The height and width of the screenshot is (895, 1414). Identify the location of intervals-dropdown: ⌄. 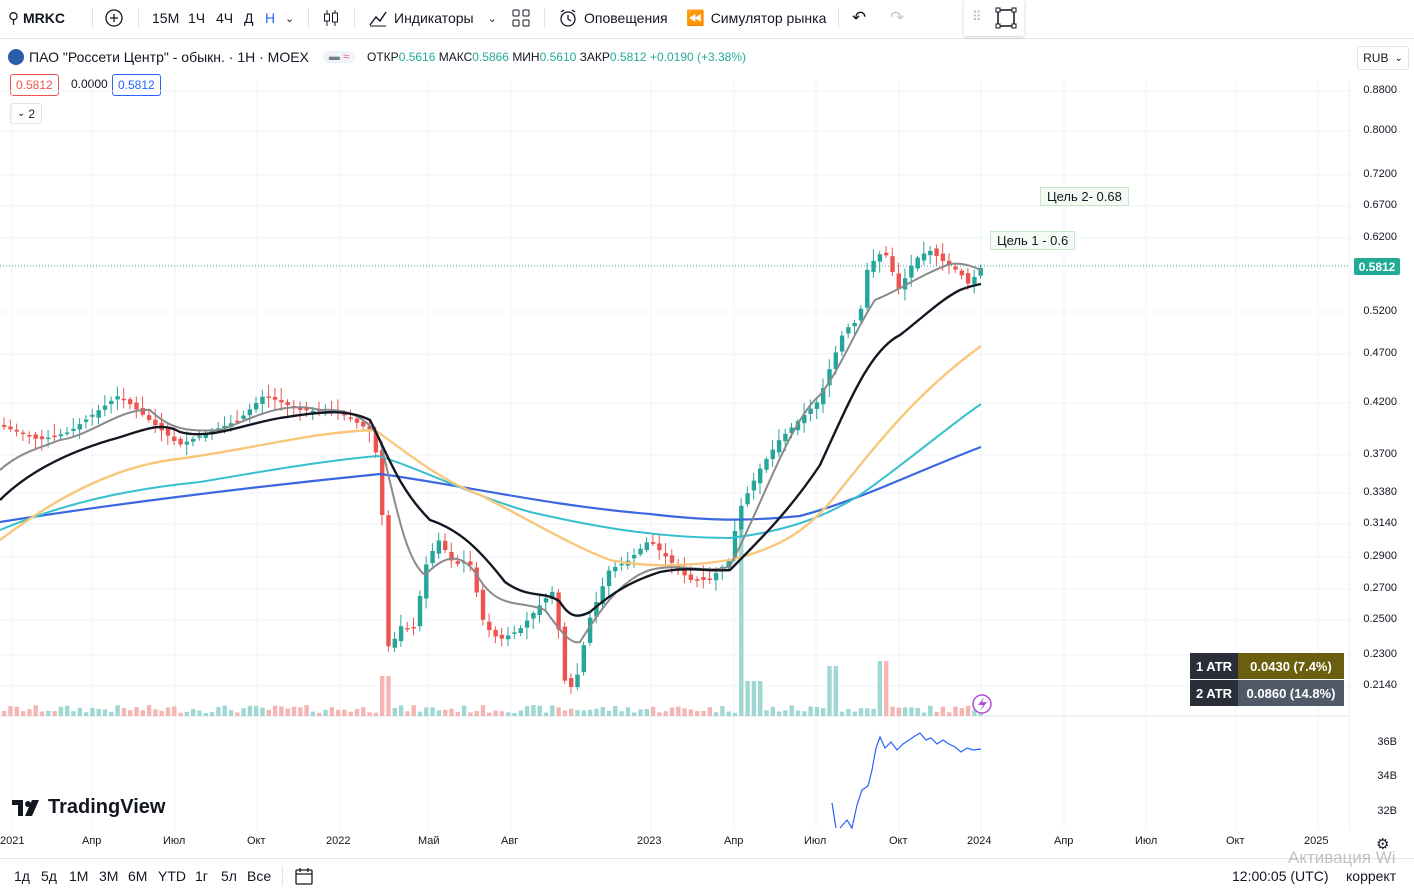
(289, 18).